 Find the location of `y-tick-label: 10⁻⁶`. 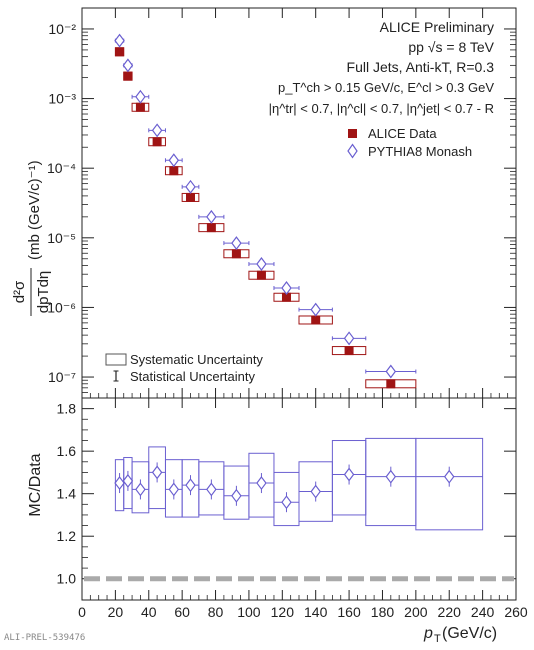

y-tick-label: 10⁻⁶ is located at coordinates (61, 307).